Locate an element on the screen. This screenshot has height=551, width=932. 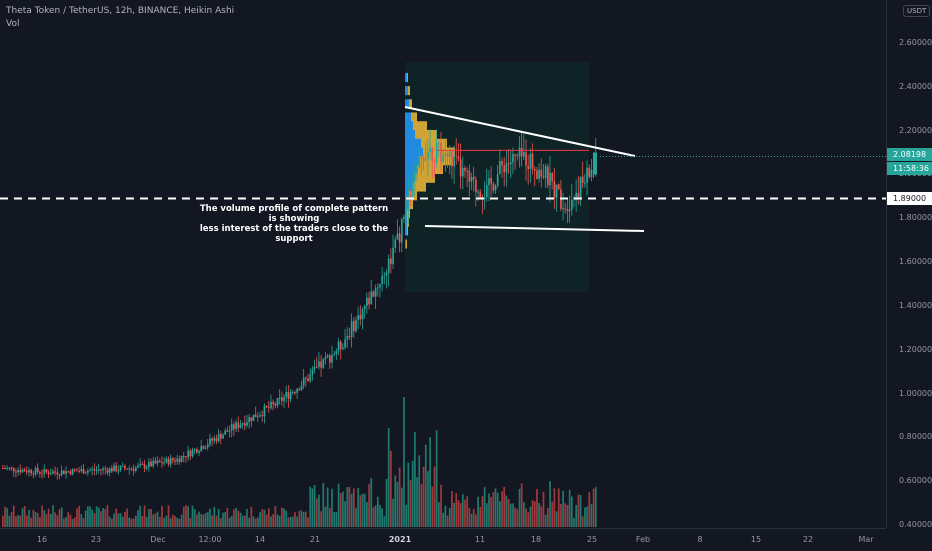
time-tick-label: 14 is located at coordinates (260, 539).